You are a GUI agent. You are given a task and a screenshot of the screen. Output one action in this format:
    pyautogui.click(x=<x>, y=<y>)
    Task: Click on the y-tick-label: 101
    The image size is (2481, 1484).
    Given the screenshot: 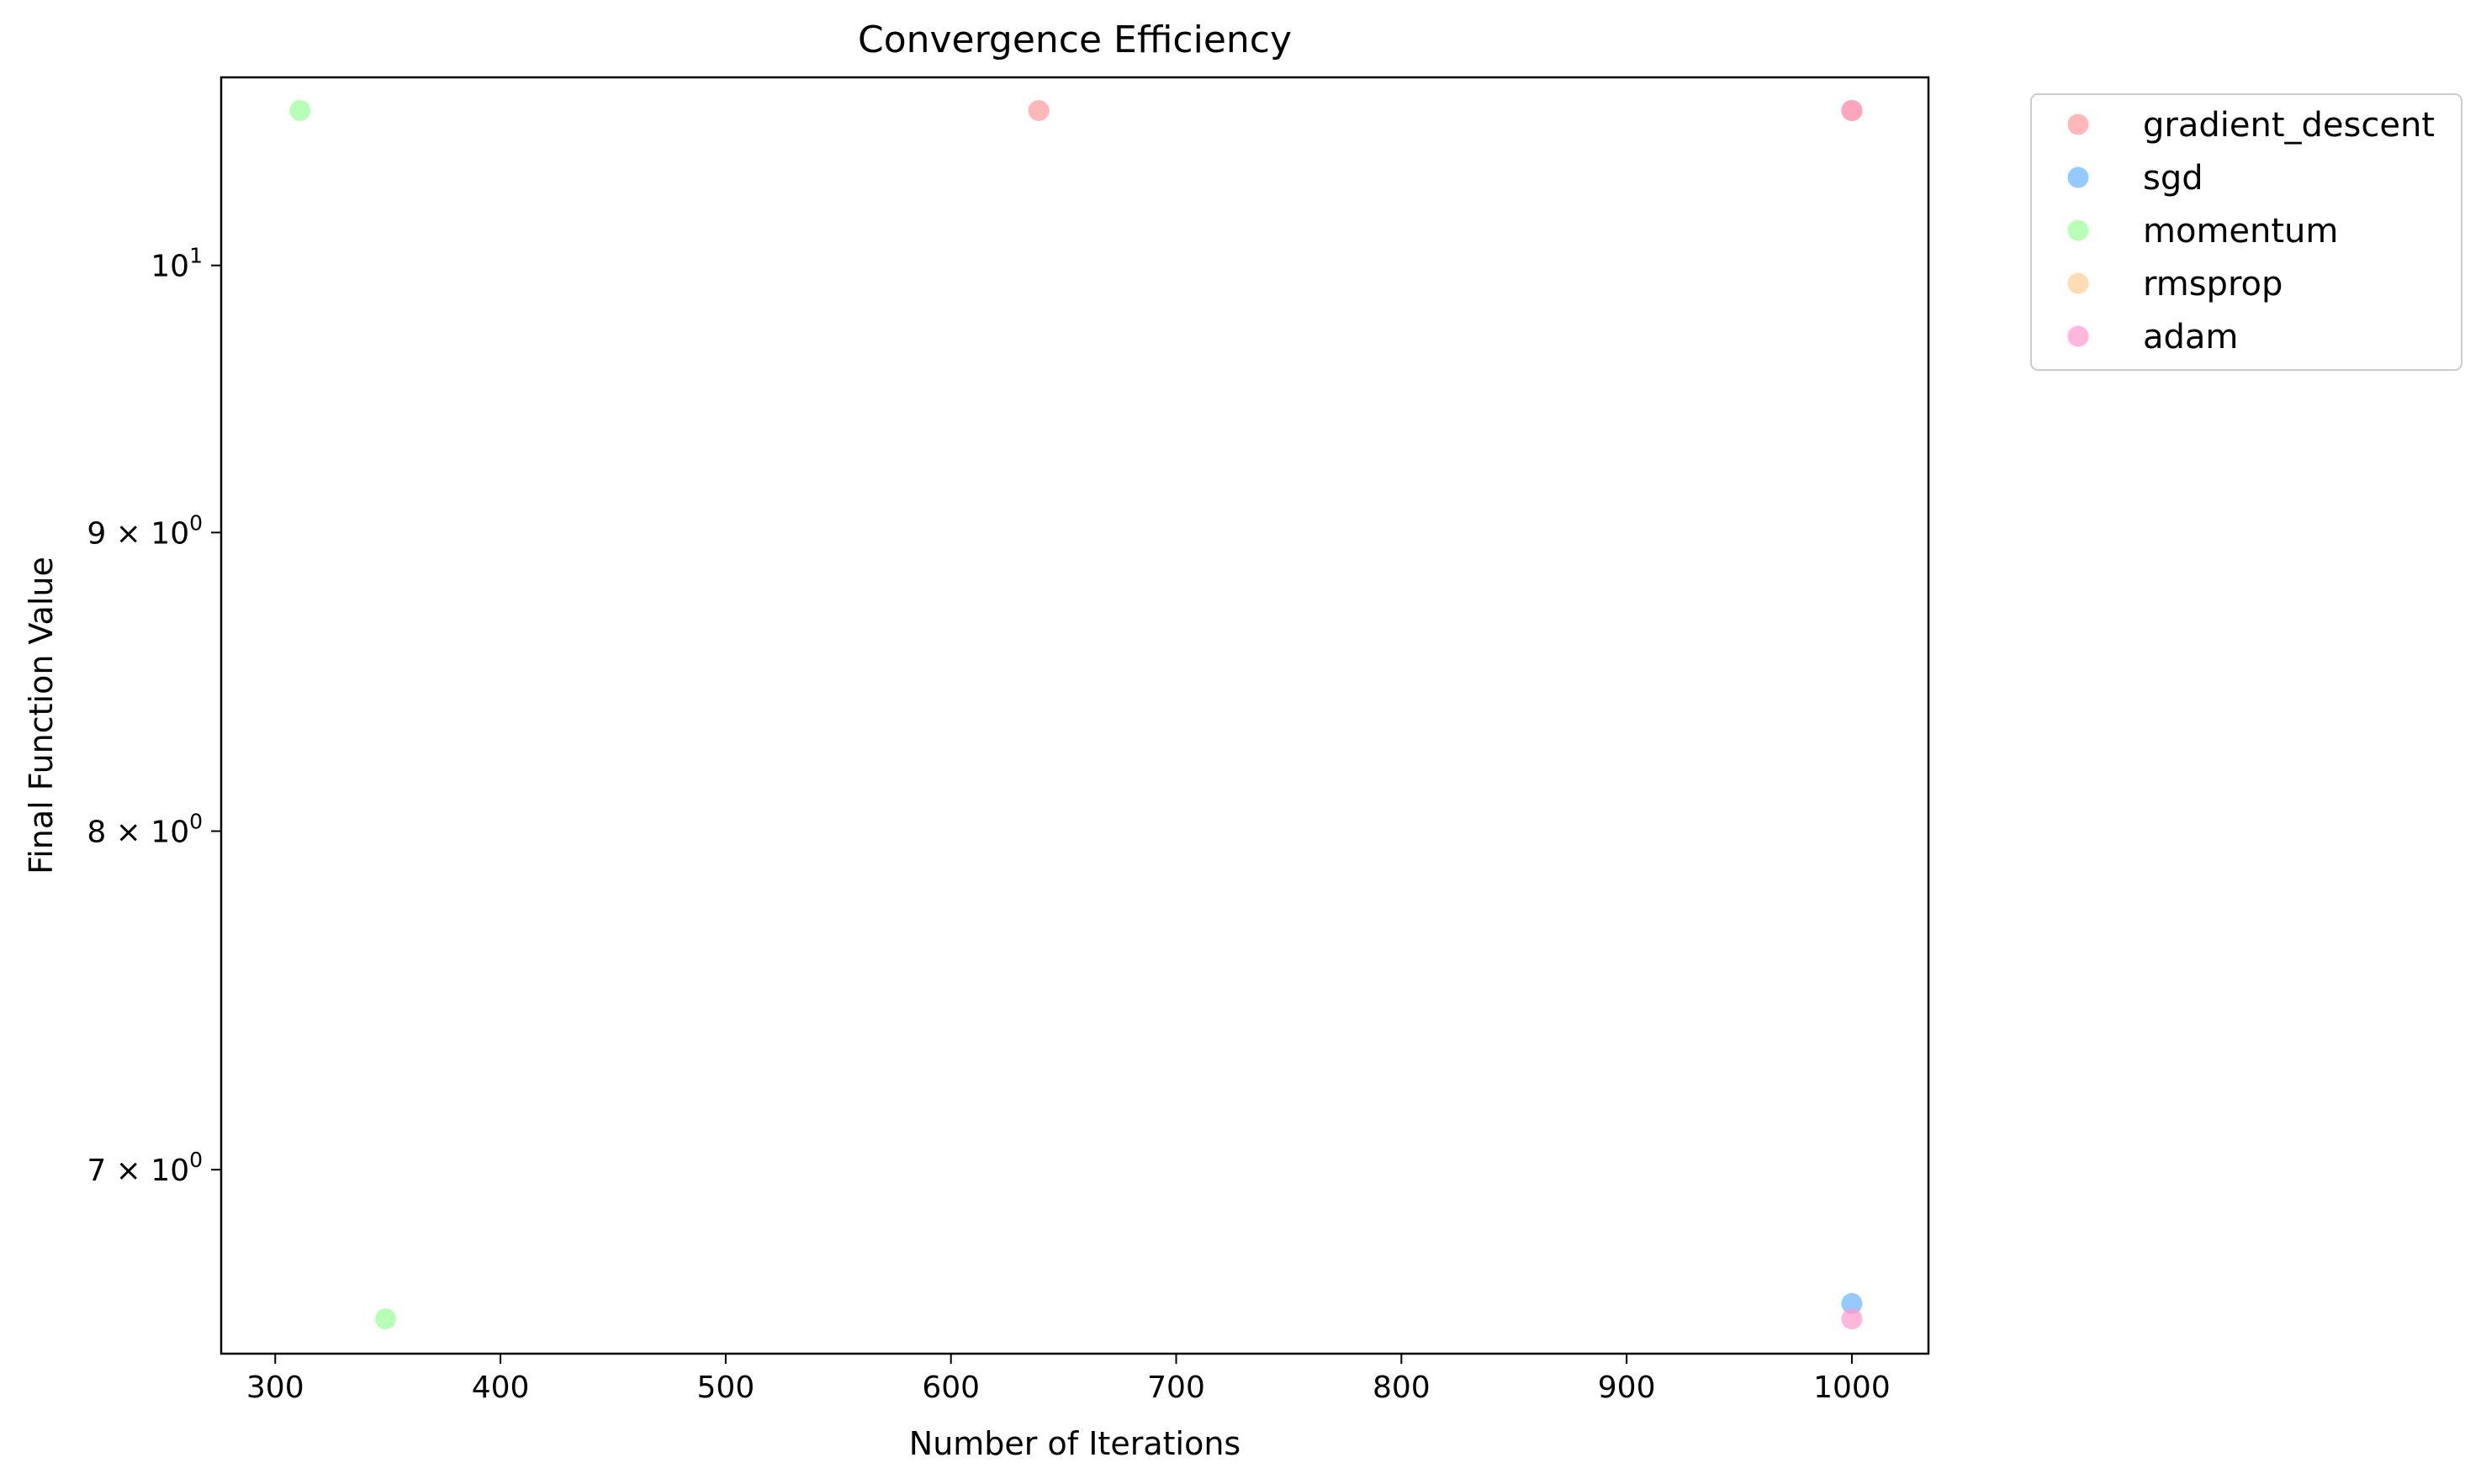 What is the action you would take?
    pyautogui.click(x=177, y=264)
    